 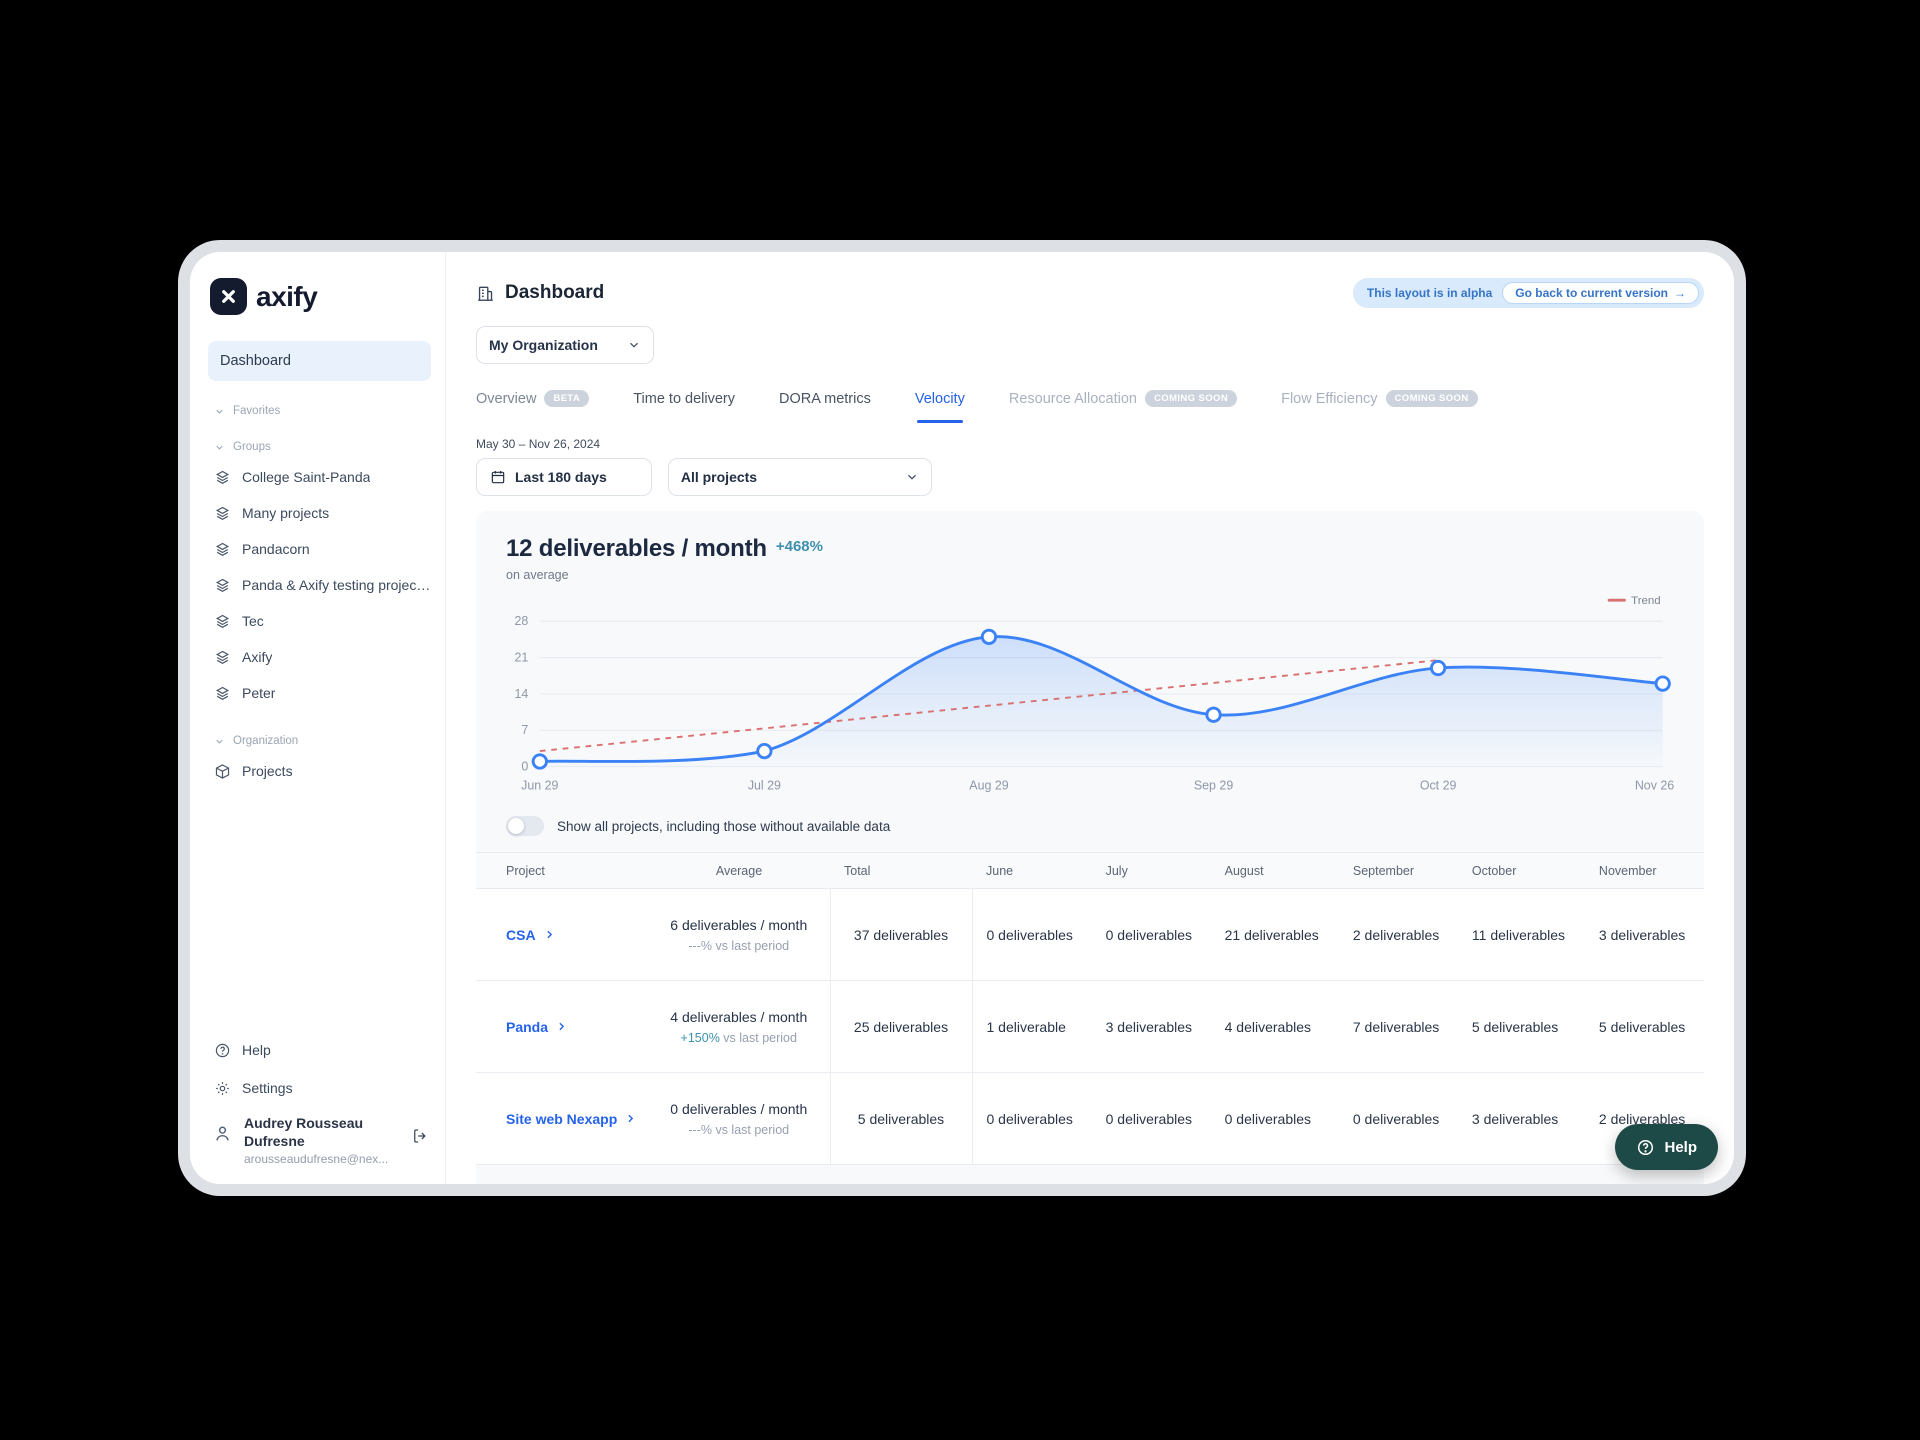 I want to click on sidebar-item: Tec, so click(x=319, y=621).